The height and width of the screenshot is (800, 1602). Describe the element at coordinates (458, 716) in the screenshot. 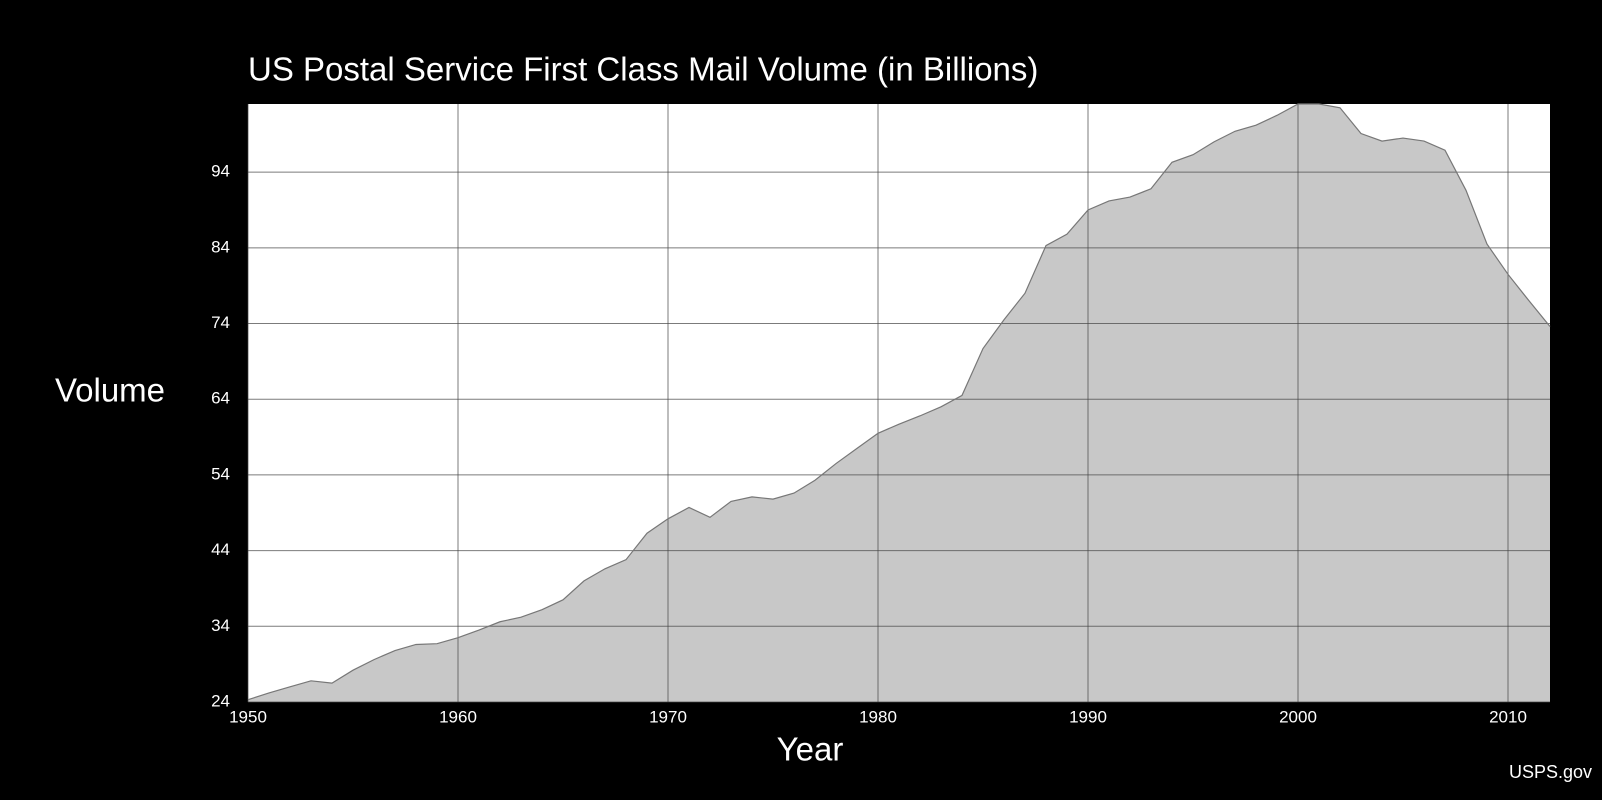

I see `x-tick-label: 1960` at that location.